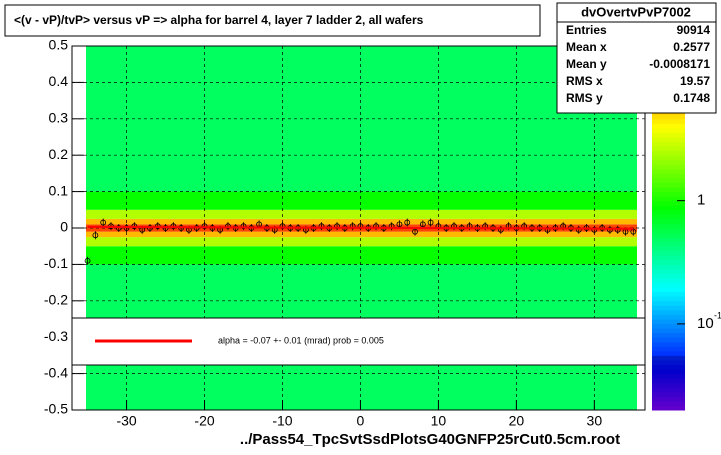  What do you see at coordinates (517, 421) in the screenshot?
I see `x-tick-label: 20` at bounding box center [517, 421].